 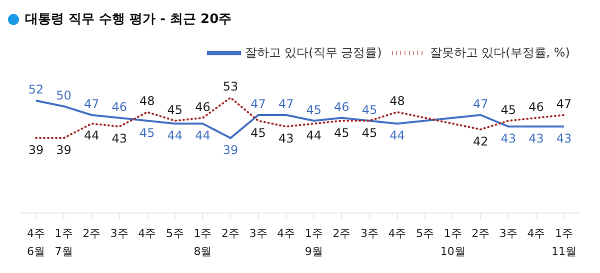 What do you see at coordinates (203, 242) in the screenshot?
I see `x-tick-label: 1주 8월` at bounding box center [203, 242].